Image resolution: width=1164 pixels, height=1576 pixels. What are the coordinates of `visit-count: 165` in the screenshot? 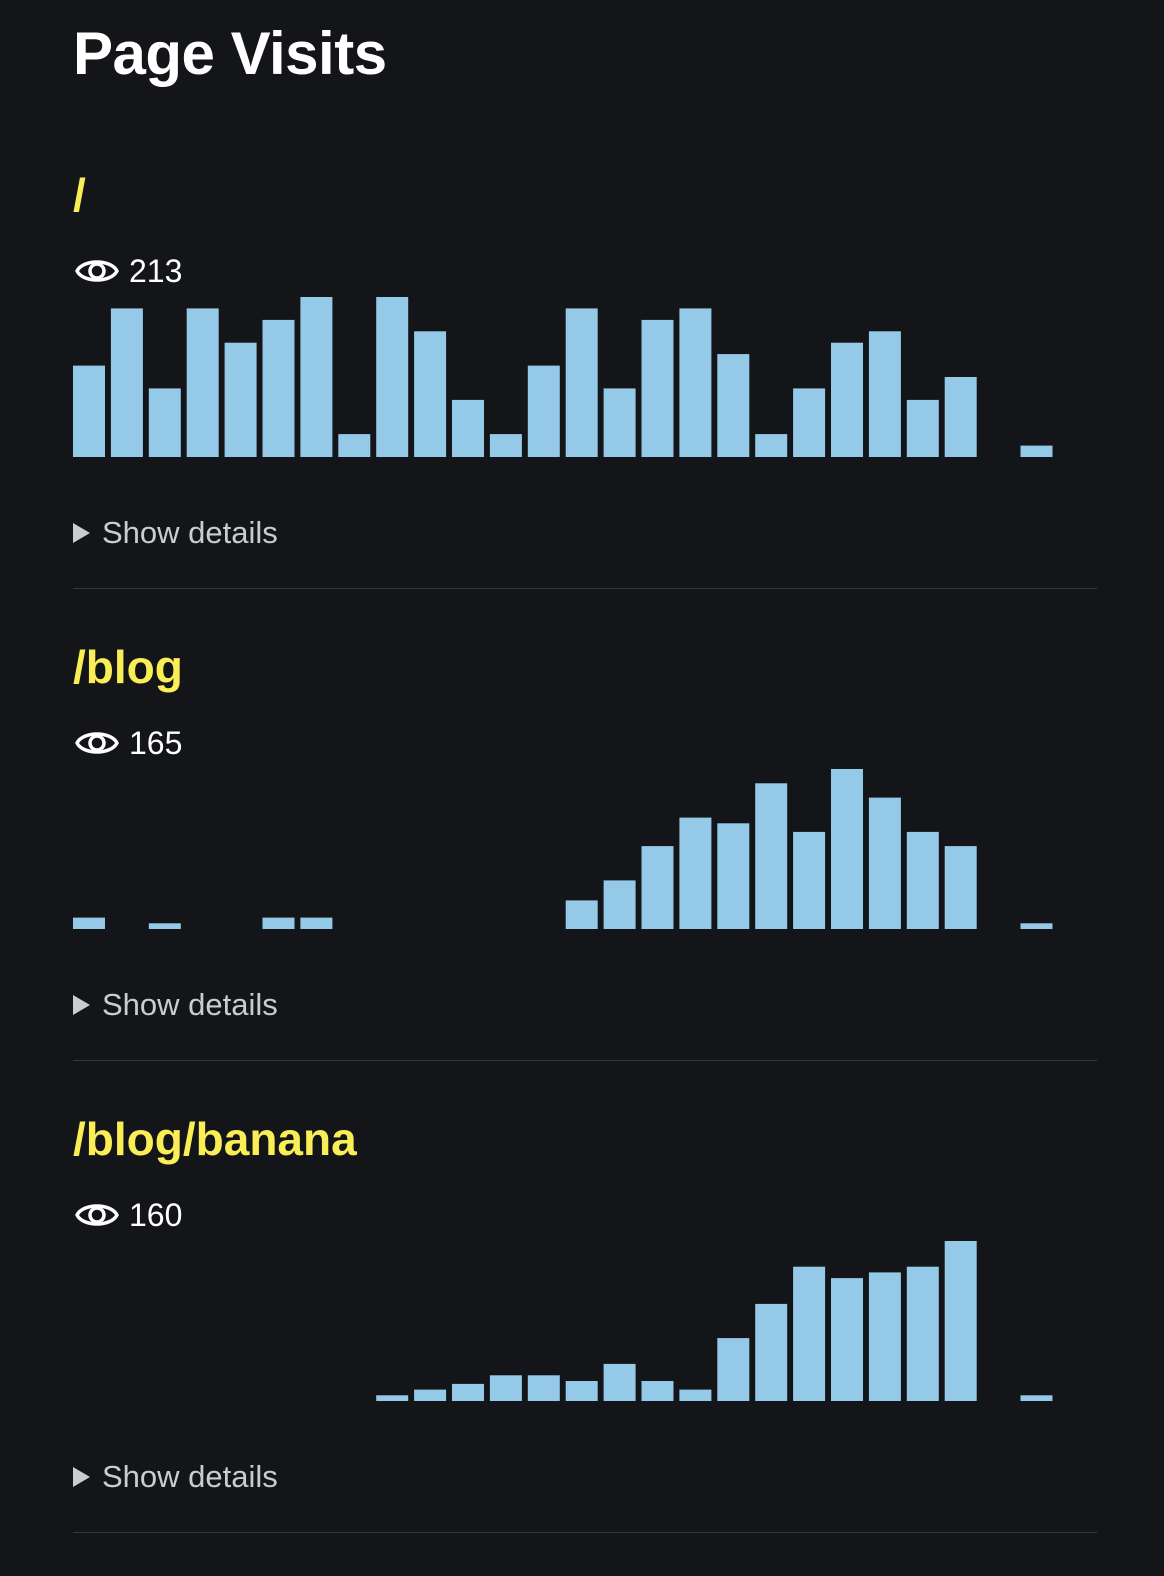 It's located at (128, 743).